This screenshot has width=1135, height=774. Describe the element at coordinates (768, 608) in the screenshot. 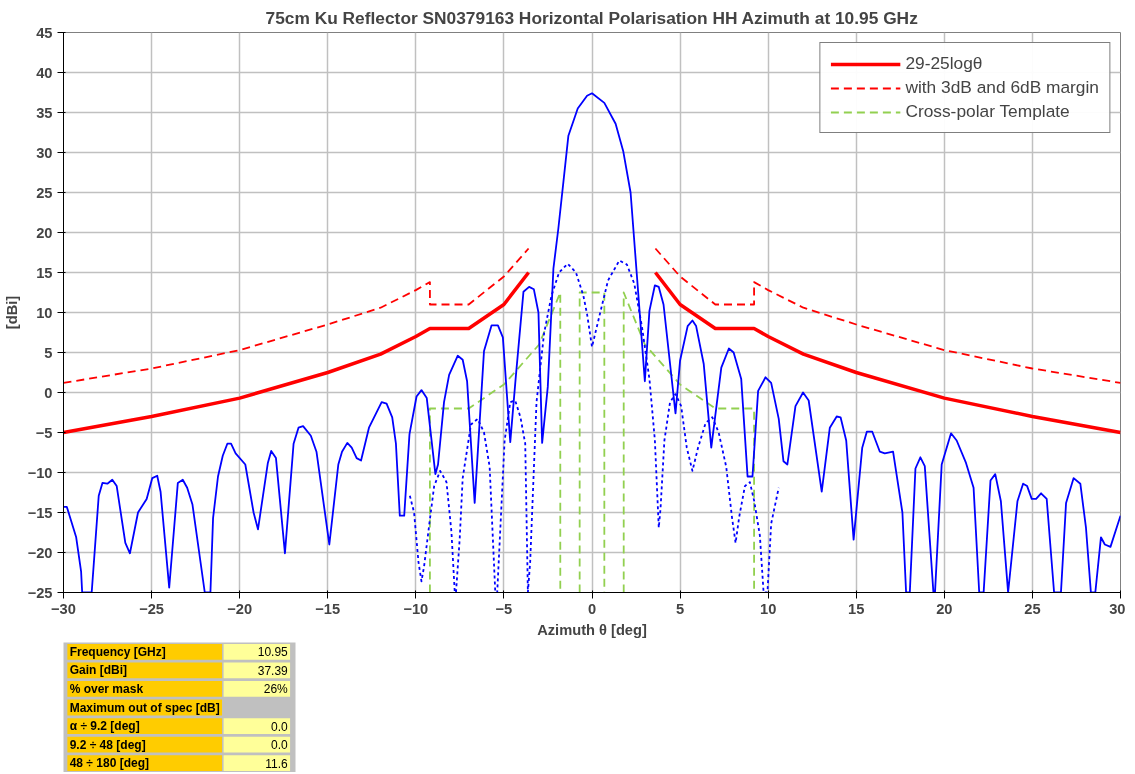

I see `x-tick-label: 10` at that location.